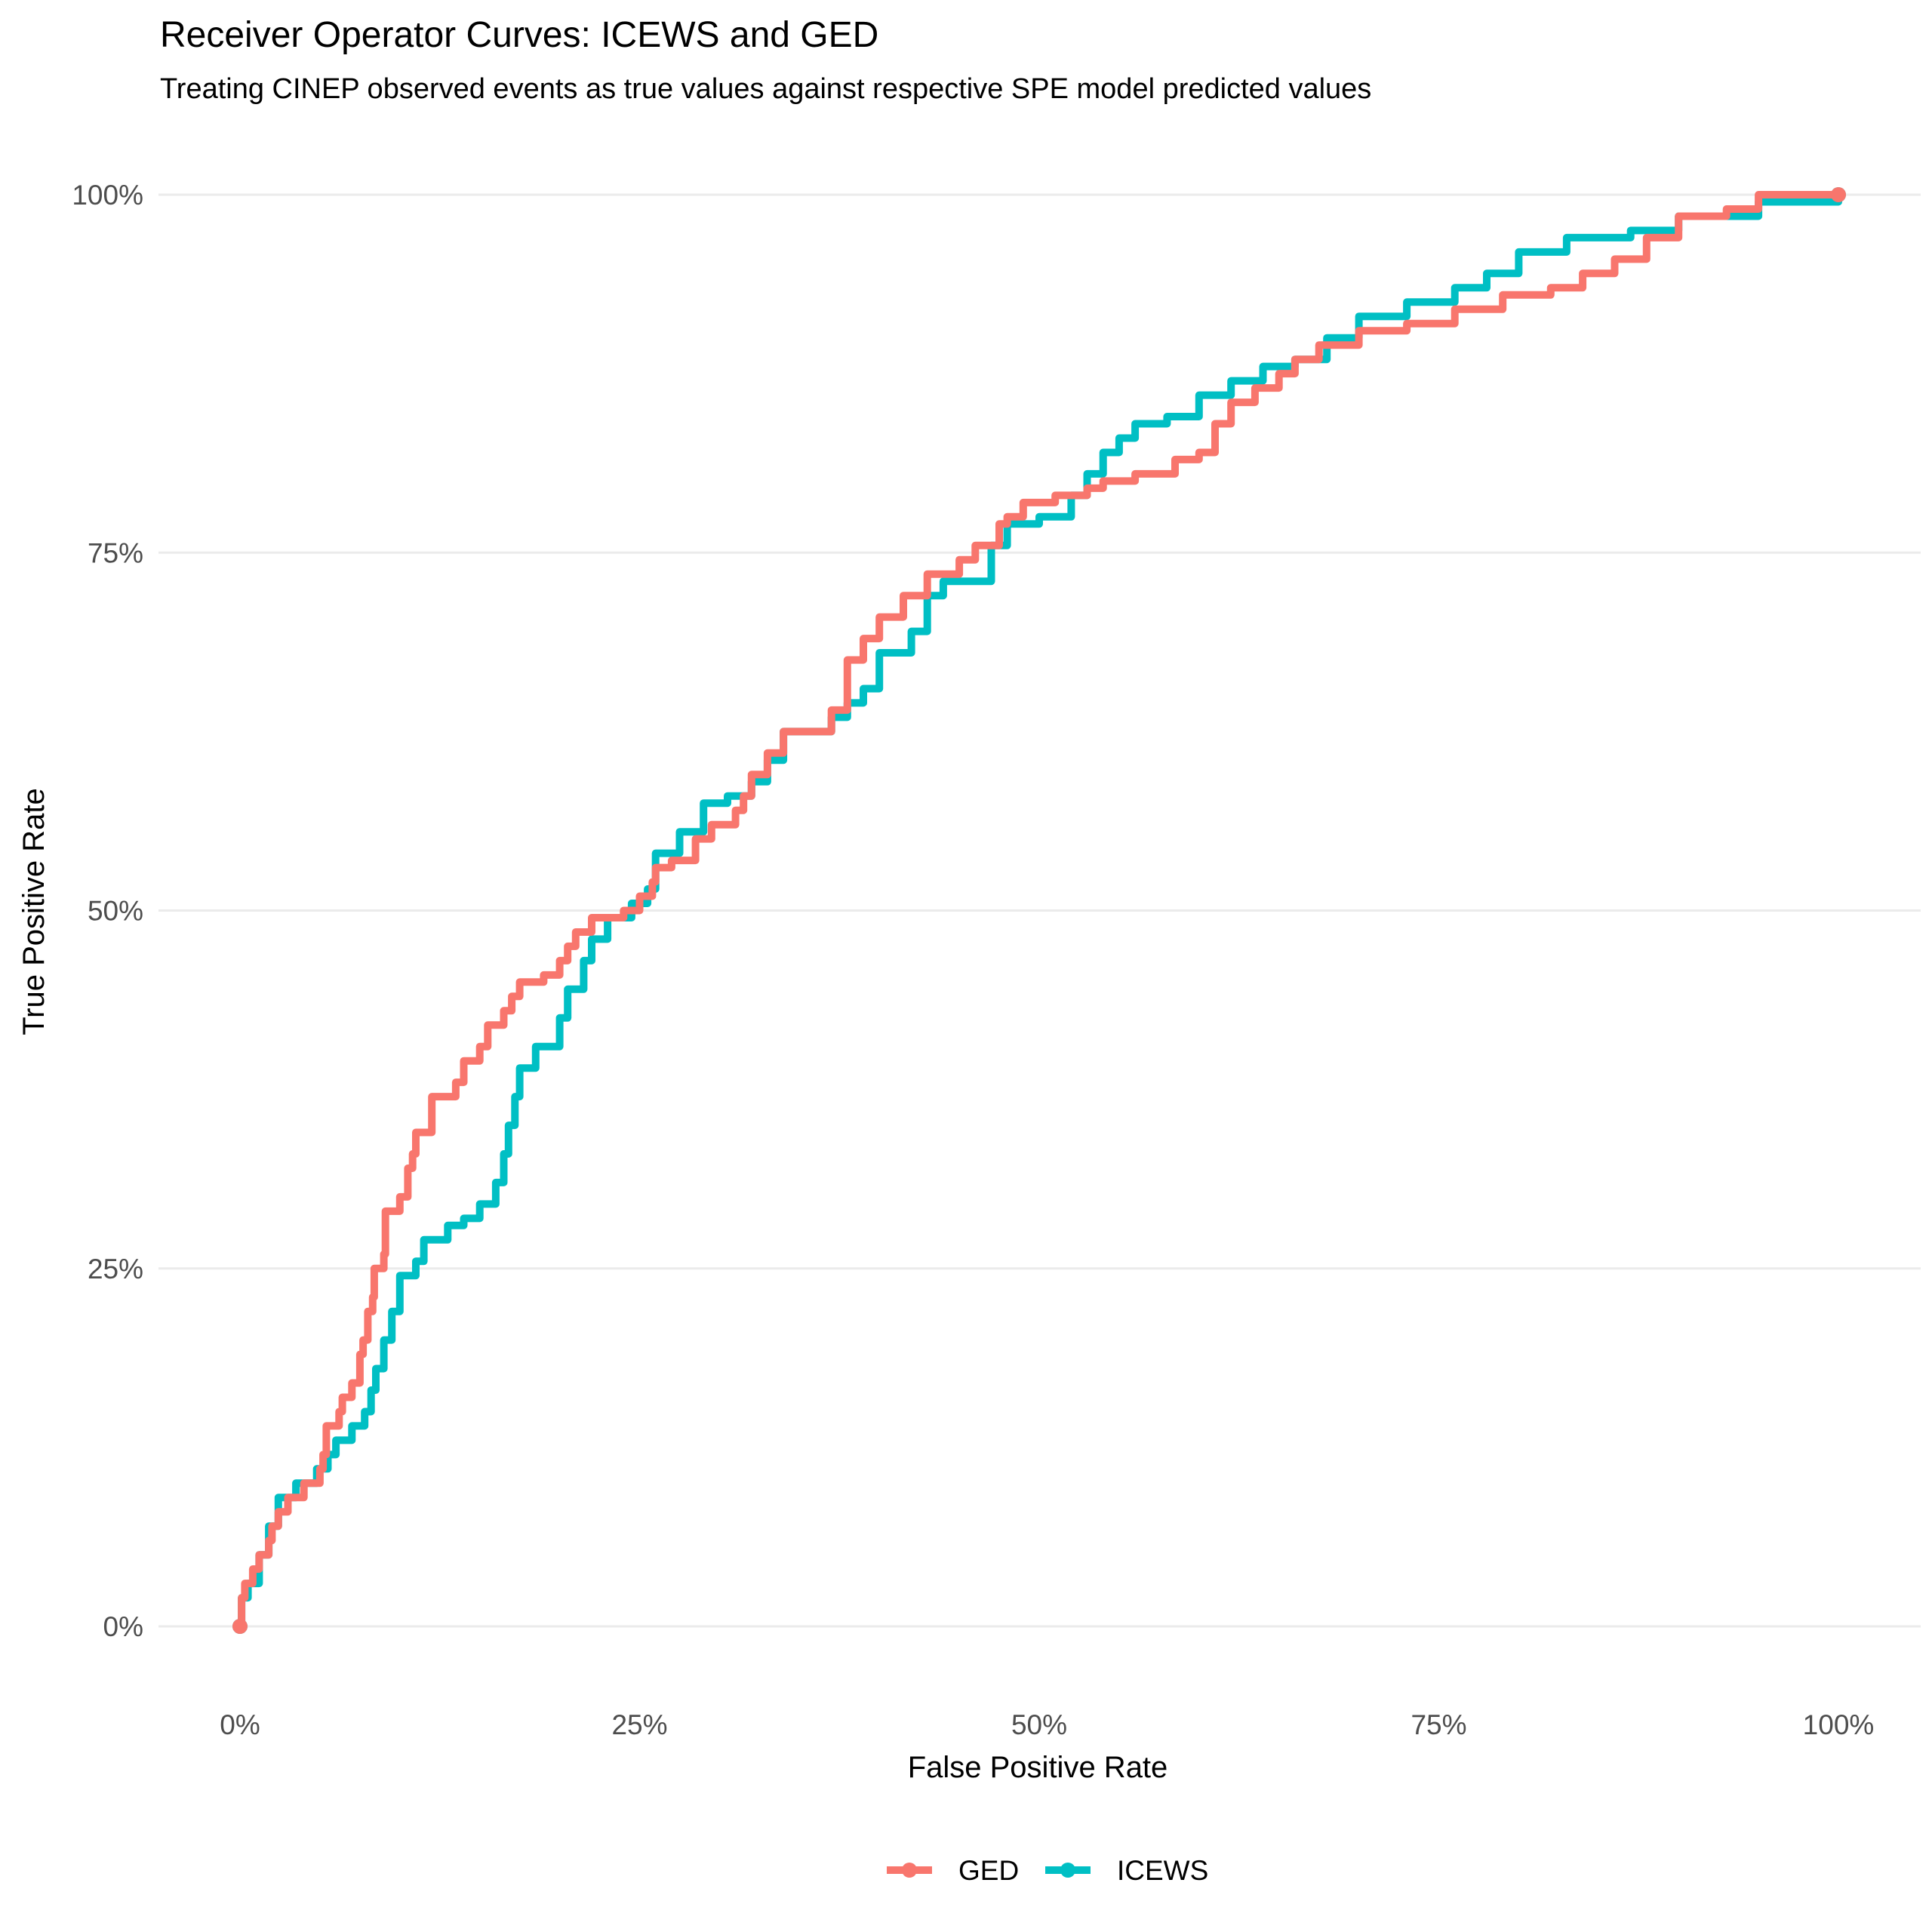  I want to click on x-tick-label: 25%, so click(639, 1724).